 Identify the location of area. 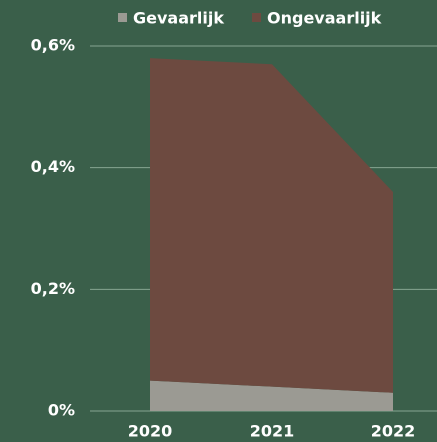
(271, 395).